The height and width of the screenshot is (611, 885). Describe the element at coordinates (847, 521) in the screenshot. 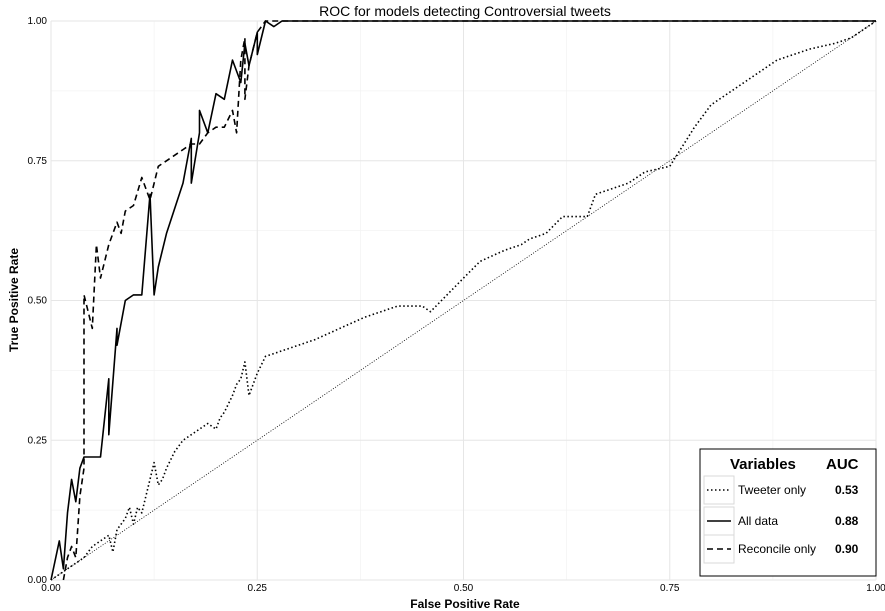

I see `legend-auc-value: 0.88` at that location.